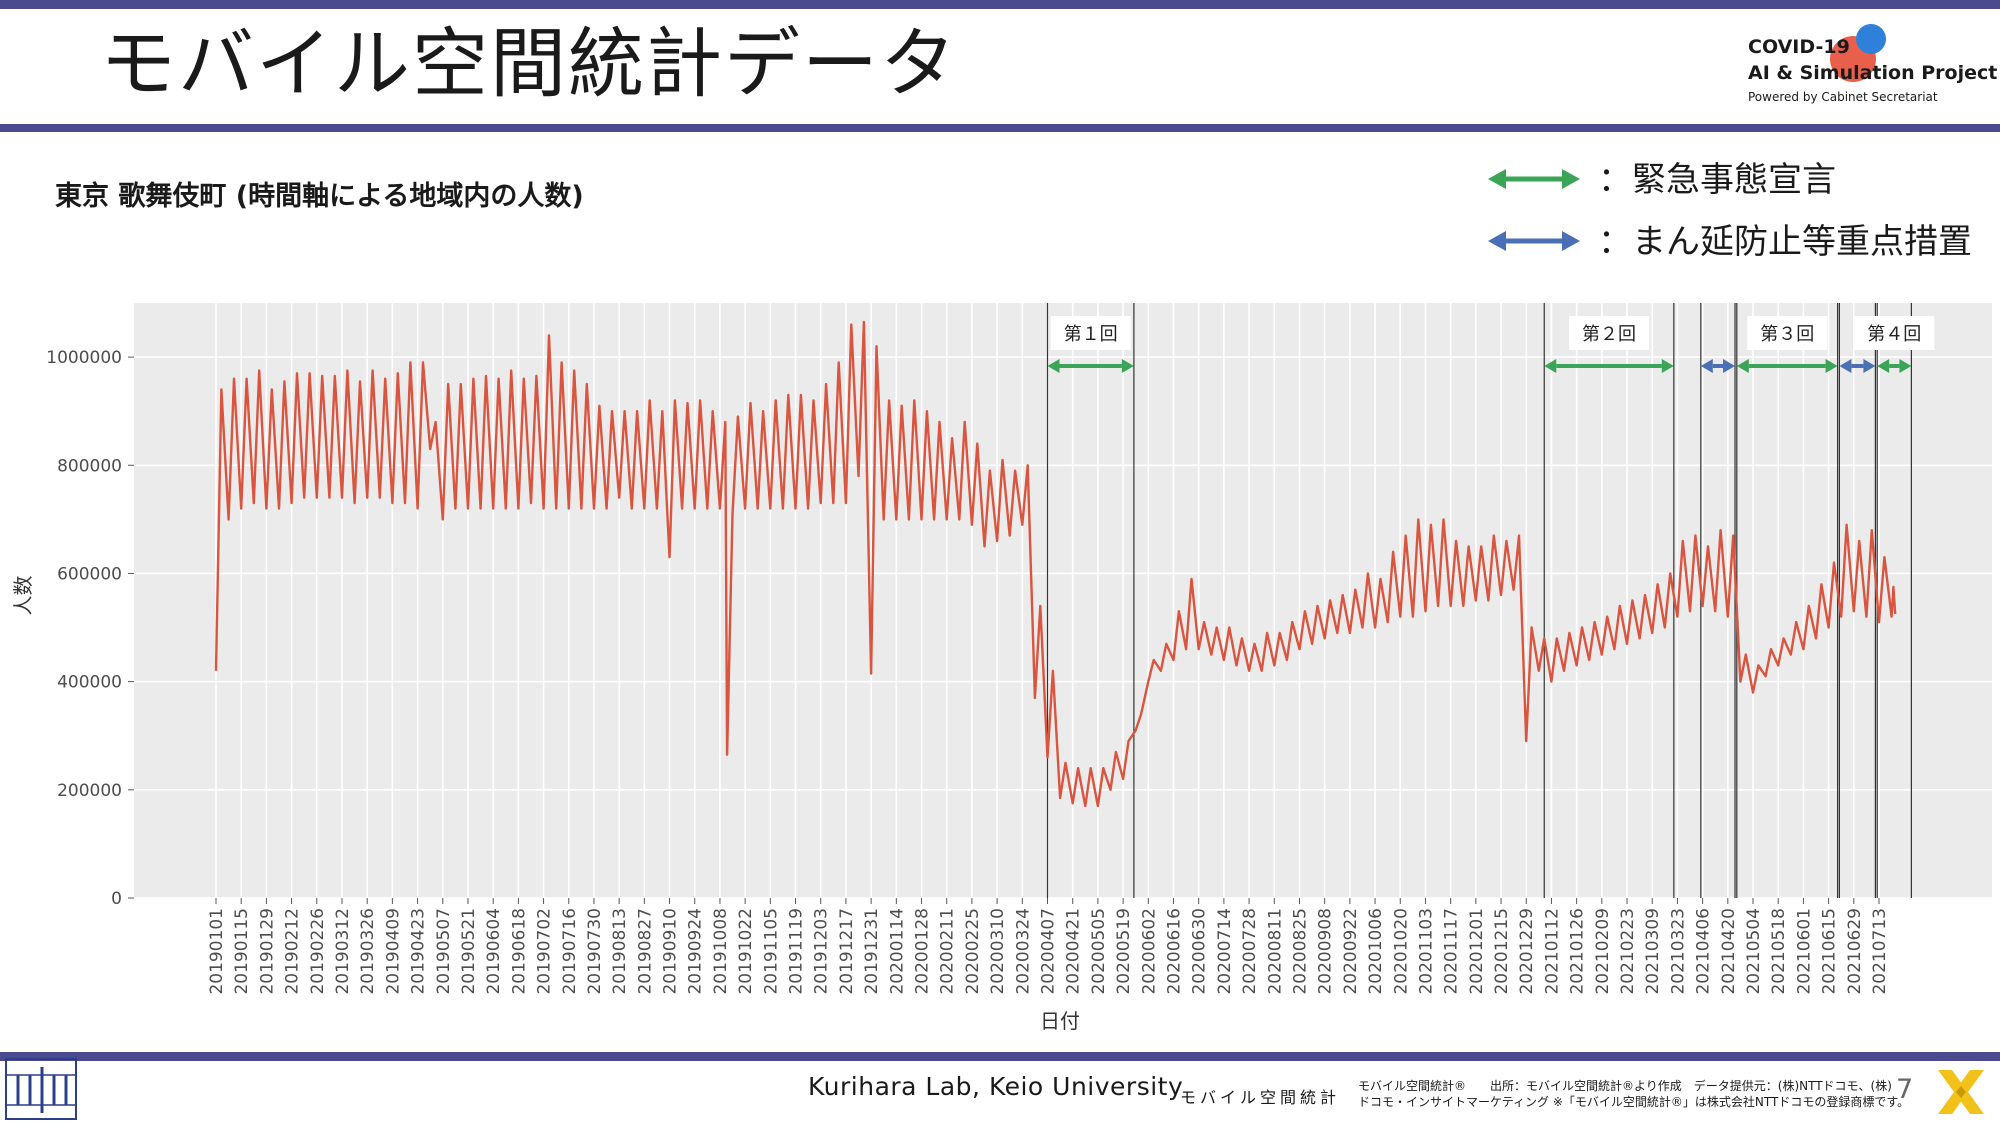  What do you see at coordinates (797, 951) in the screenshot?
I see `x-tick-label: 20191119` at bounding box center [797, 951].